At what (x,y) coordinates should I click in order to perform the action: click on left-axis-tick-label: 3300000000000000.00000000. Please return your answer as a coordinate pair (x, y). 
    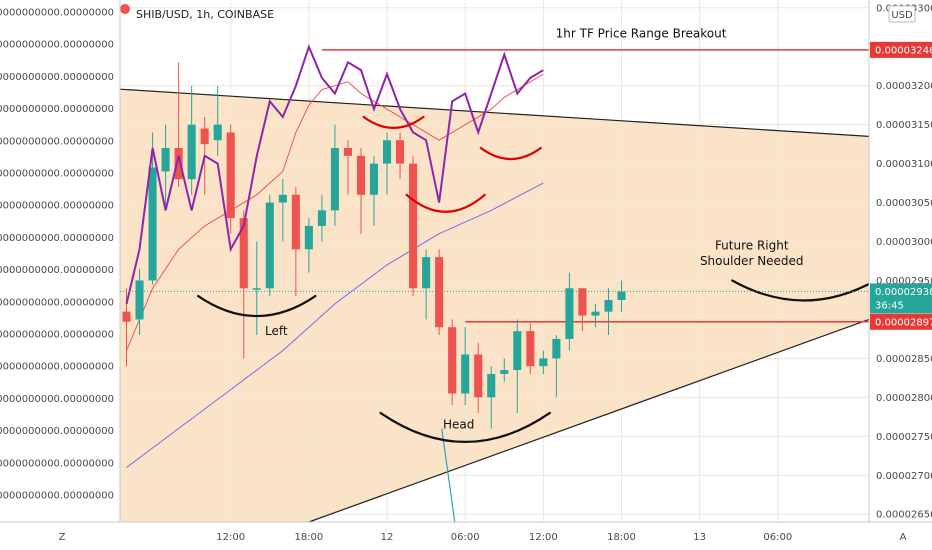
    Looking at the image, I should click on (57, 238).